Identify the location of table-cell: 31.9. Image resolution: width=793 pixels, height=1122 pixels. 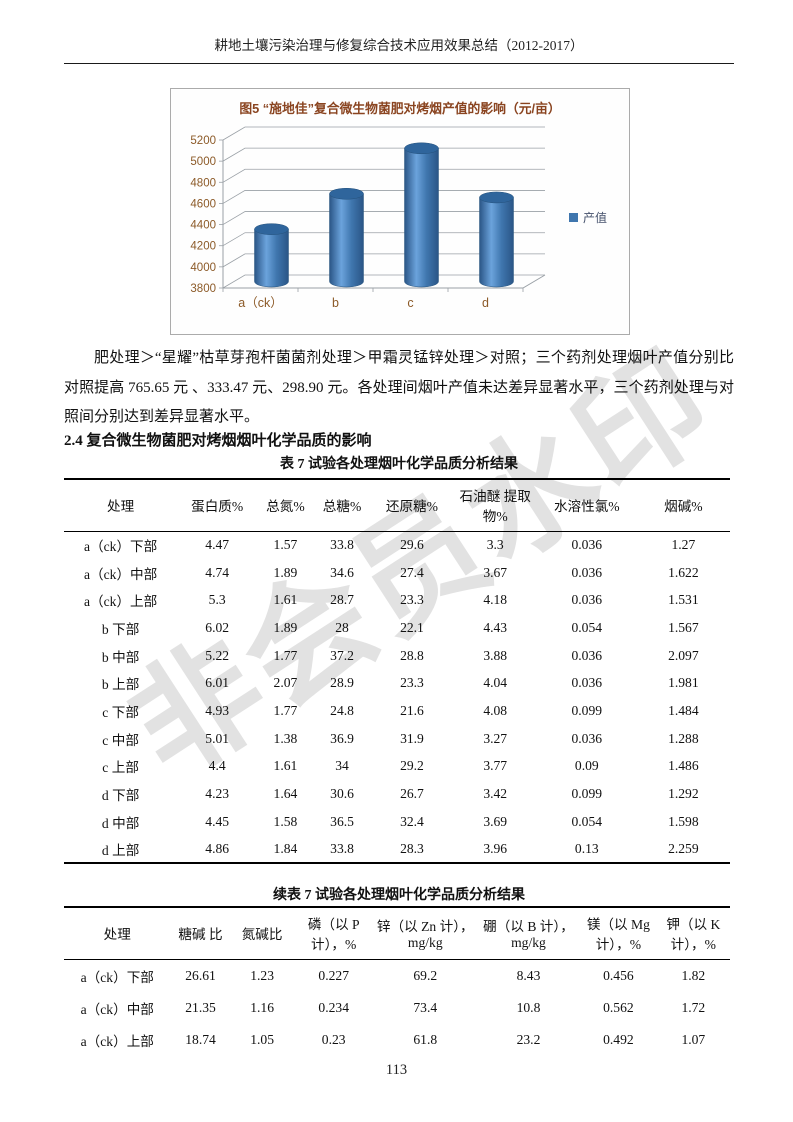
(412, 738).